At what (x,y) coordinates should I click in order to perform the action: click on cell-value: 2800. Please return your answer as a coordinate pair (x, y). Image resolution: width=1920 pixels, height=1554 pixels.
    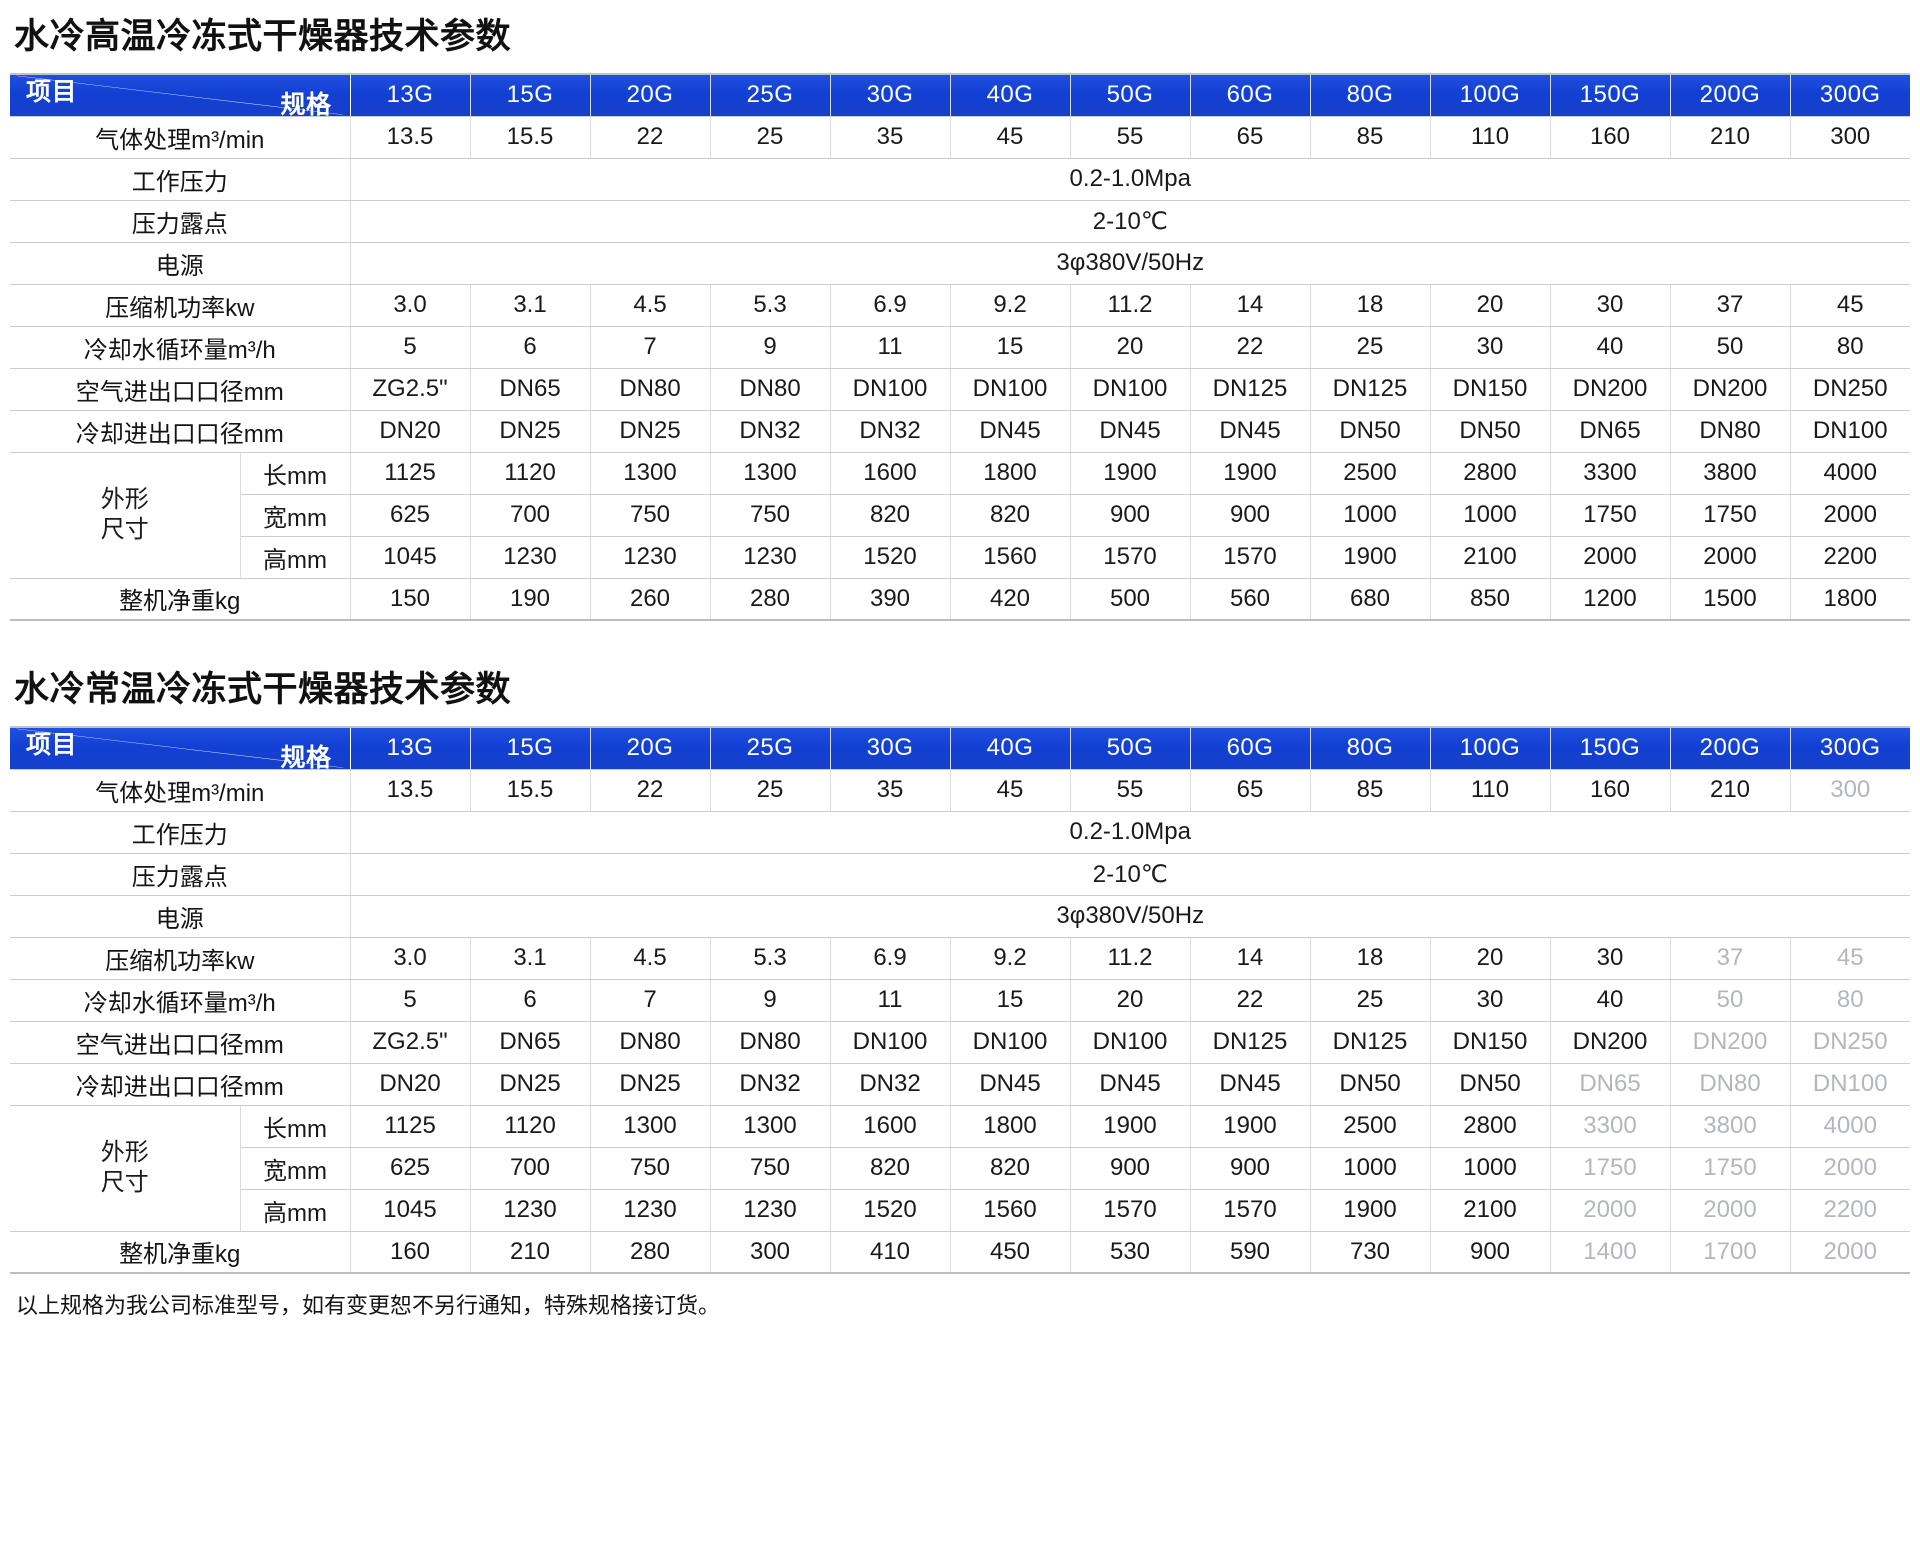
    Looking at the image, I should click on (1490, 1126).